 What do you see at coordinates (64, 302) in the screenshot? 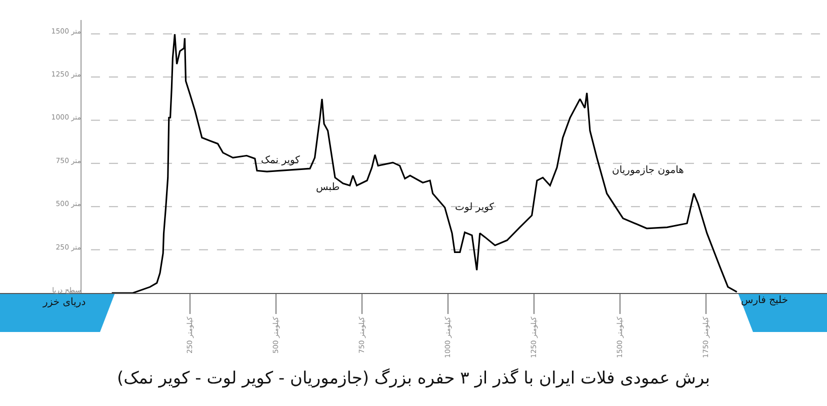
I see `text: دریای خزر` at bounding box center [64, 302].